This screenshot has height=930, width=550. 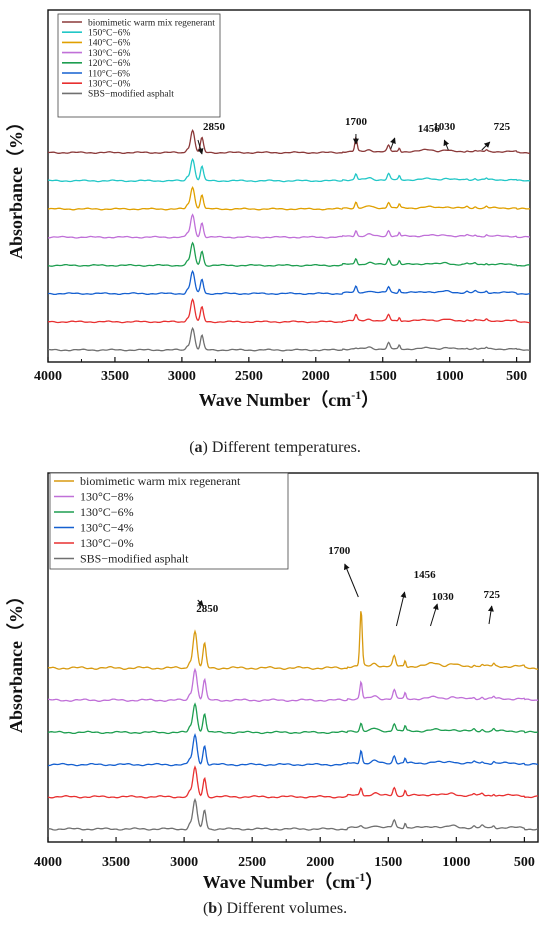 I want to click on legend-label: 150°C−6%, so click(x=109, y=33).